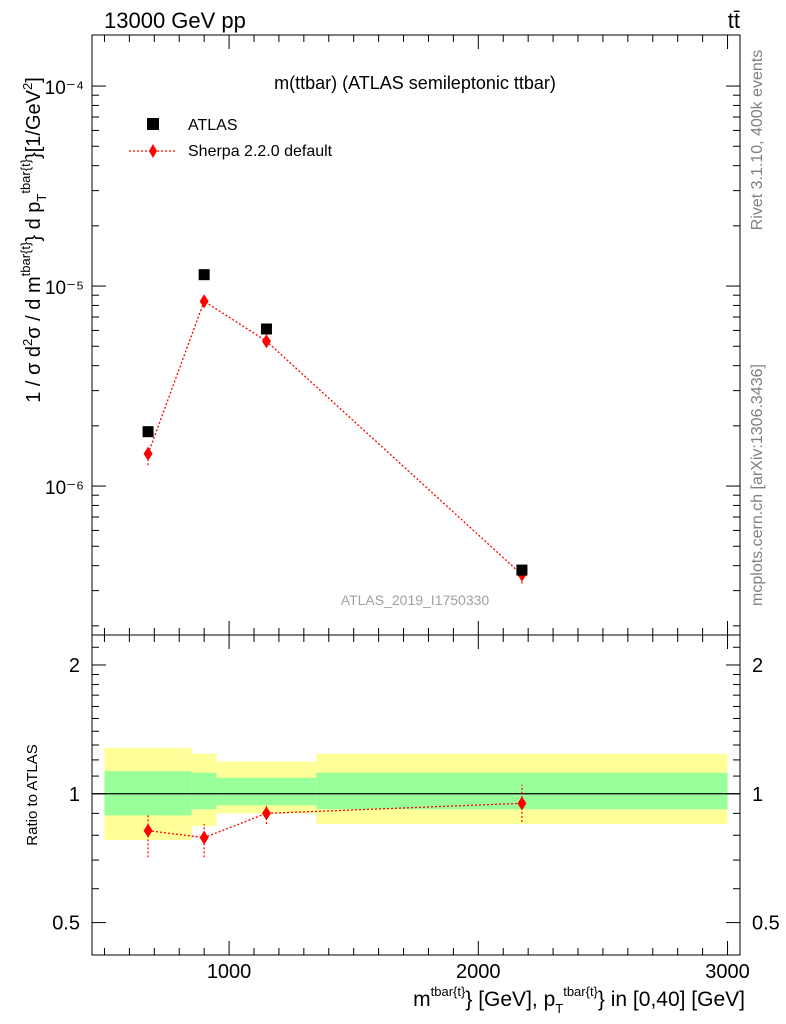  Describe the element at coordinates (415, 83) in the screenshot. I see `main-title: m(ttbar) (ATLAS semileptonic ttbar)` at that location.